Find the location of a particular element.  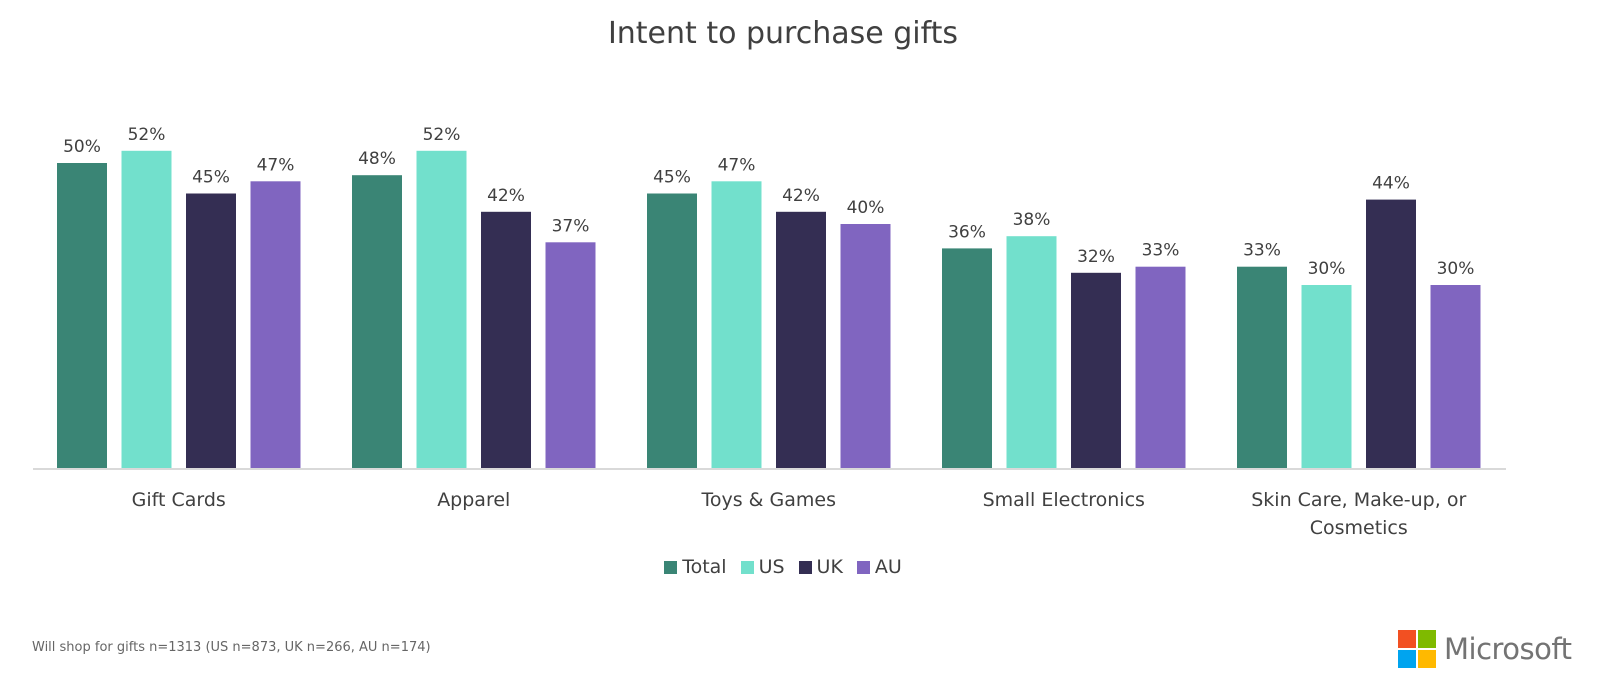

category-label: Small Electronics is located at coordinates (1064, 500).